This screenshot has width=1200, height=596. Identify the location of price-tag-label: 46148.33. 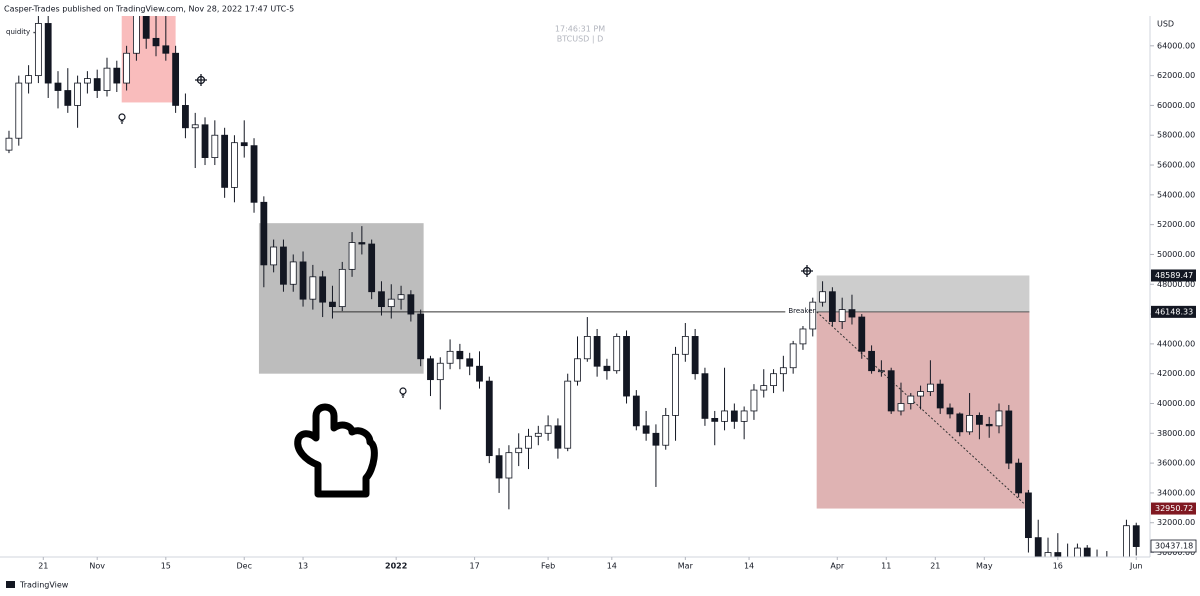
(1174, 311).